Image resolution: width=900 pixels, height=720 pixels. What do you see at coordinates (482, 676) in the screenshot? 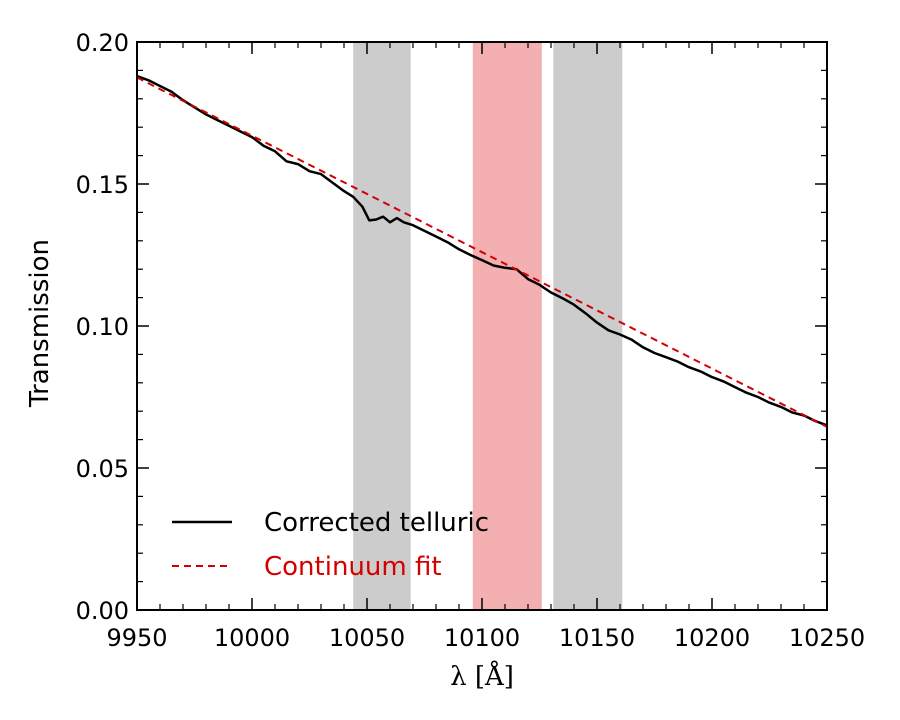
I see `x-axis-label: λ [Å]` at bounding box center [482, 676].